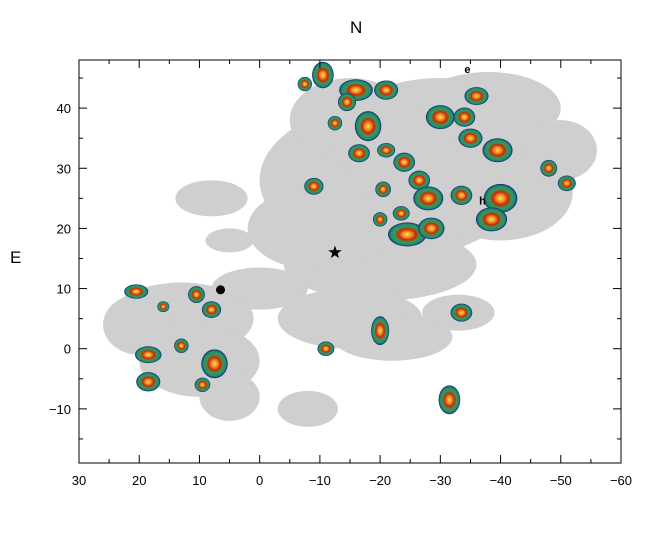 Image resolution: width=654 pixels, height=537 pixels. What do you see at coordinates (501, 480) in the screenshot?
I see `x-tick-label: −40` at bounding box center [501, 480].